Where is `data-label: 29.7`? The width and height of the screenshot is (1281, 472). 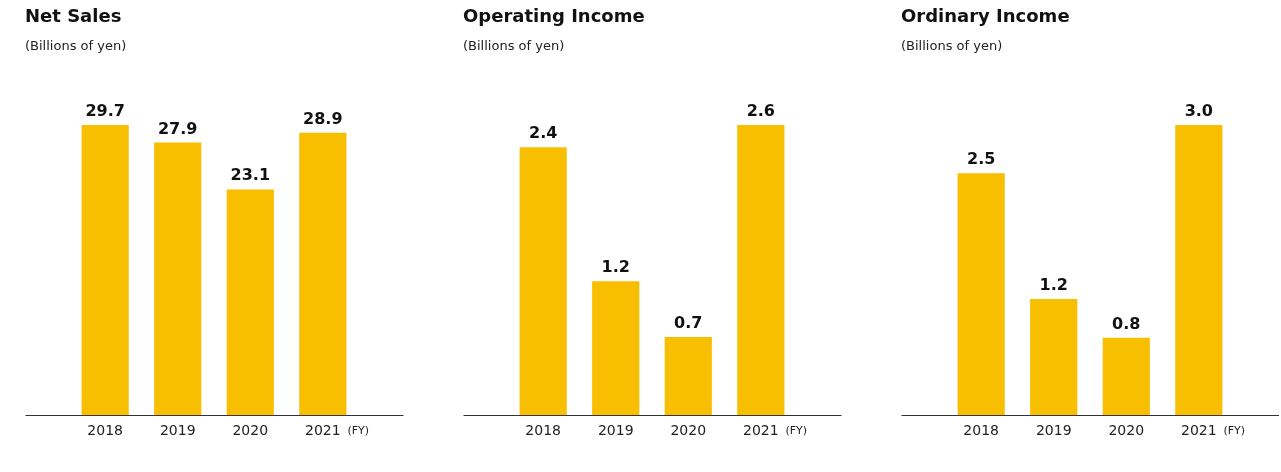
data-label: 29.7 is located at coordinates (105, 110).